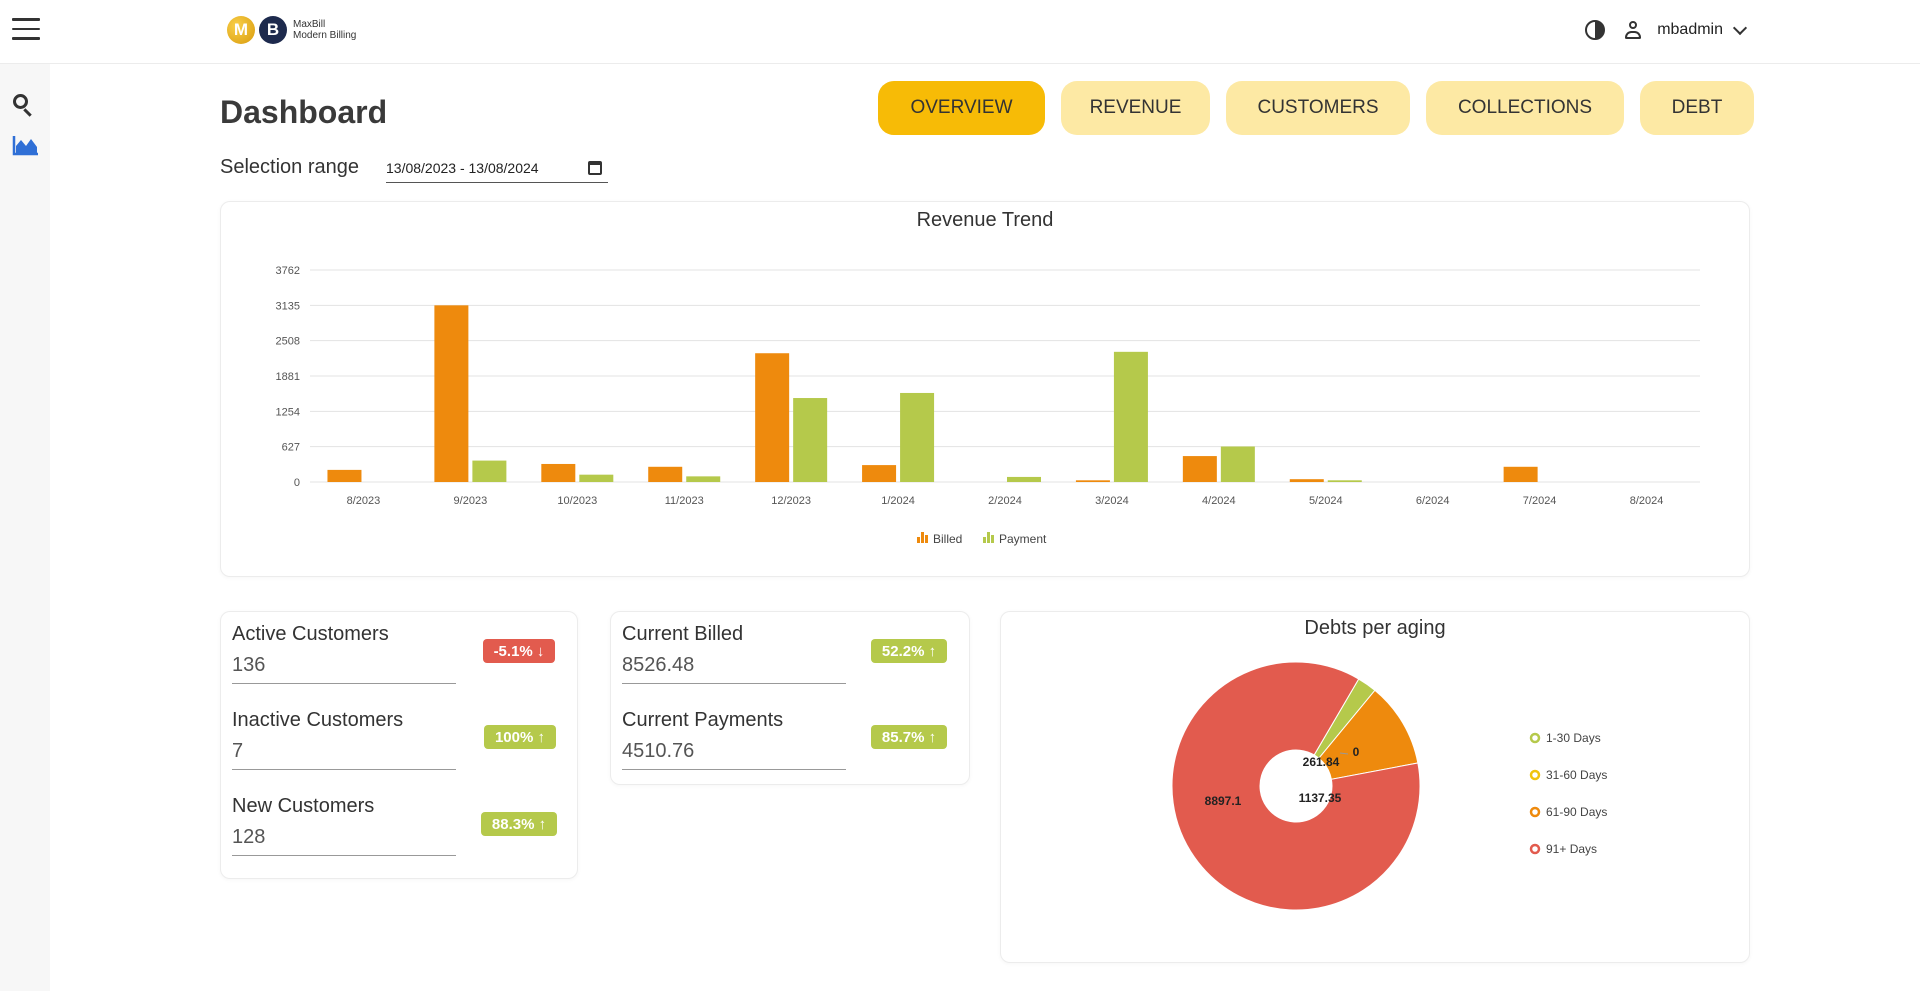  I want to click on legend-item: Billed, so click(939, 539).